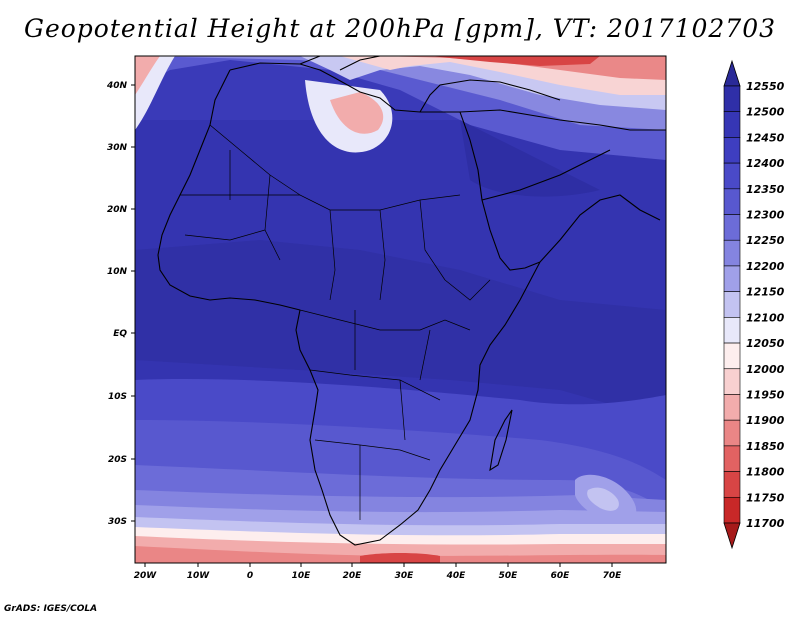  What do you see at coordinates (765, 446) in the screenshot?
I see `colorbar-label: 11850` at bounding box center [765, 446].